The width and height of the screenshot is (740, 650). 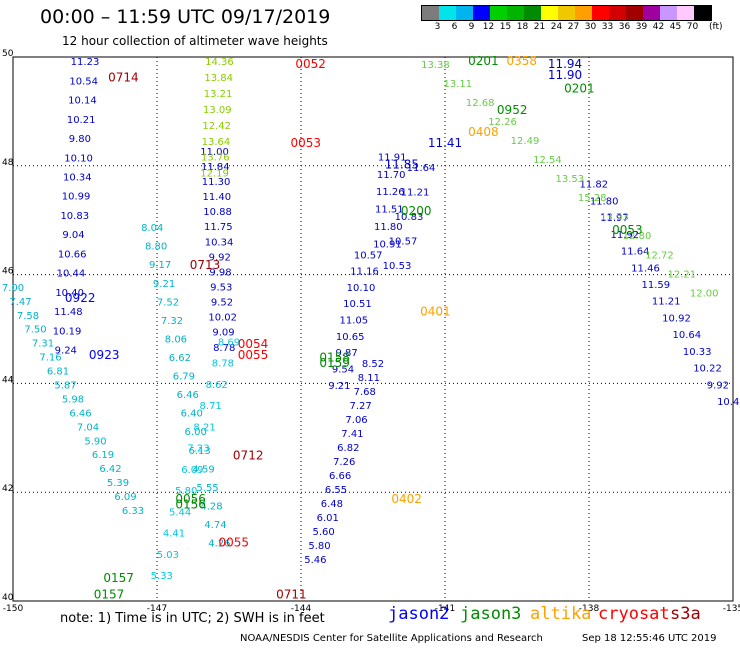 I want to click on data-point-label: 10.99, so click(x=76, y=197).